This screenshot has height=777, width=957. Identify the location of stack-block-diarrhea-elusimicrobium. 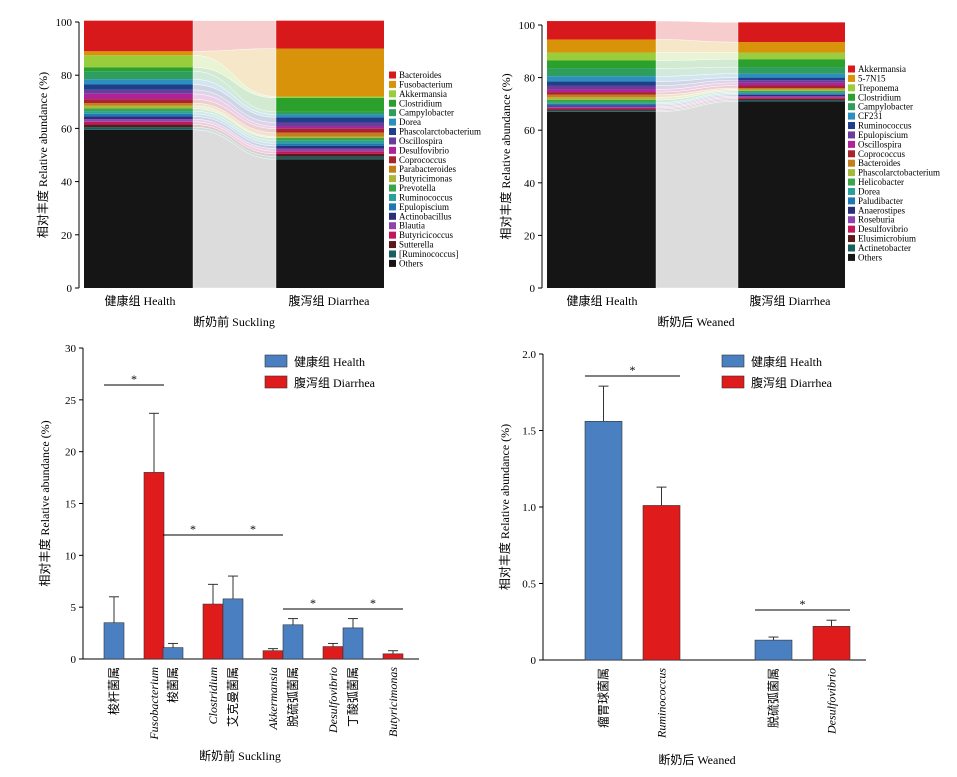
(791, 99).